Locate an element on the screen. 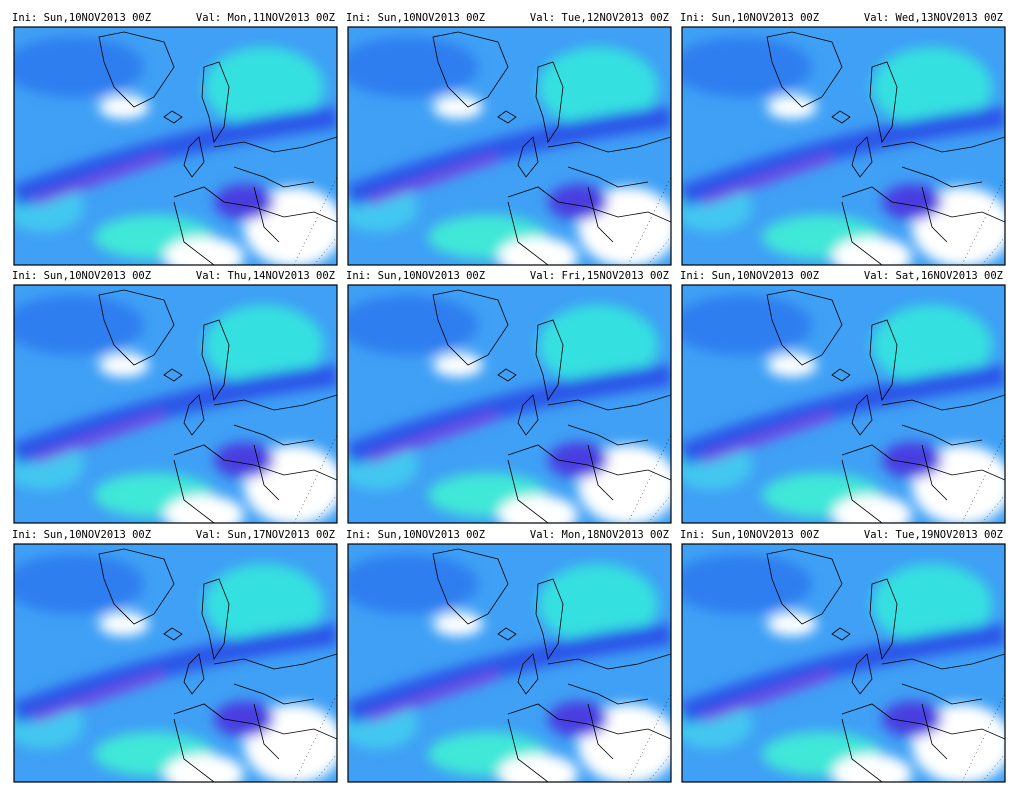 This screenshot has width=1019, height=797. valid-time: Val: Thu,14NOV2013 00Z is located at coordinates (265, 276).